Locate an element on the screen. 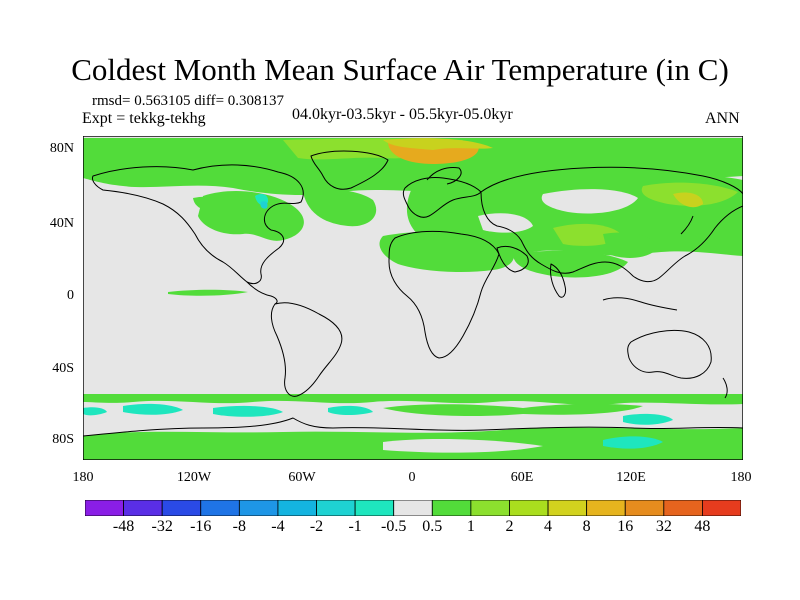 Image resolution: width=800 pixels, height=600 pixels. arctic-moderate-field is located at coordinates (438, 144).